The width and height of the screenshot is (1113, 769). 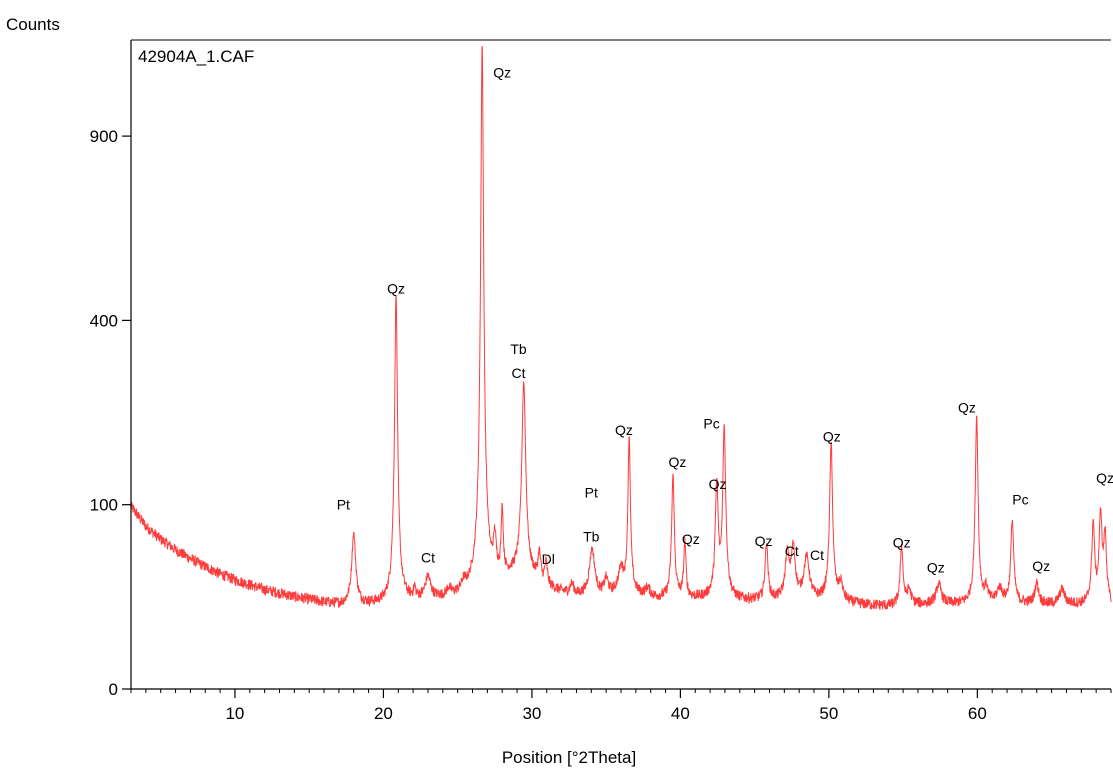 What do you see at coordinates (621, 691) in the screenshot?
I see `x-minor-ticks` at bounding box center [621, 691].